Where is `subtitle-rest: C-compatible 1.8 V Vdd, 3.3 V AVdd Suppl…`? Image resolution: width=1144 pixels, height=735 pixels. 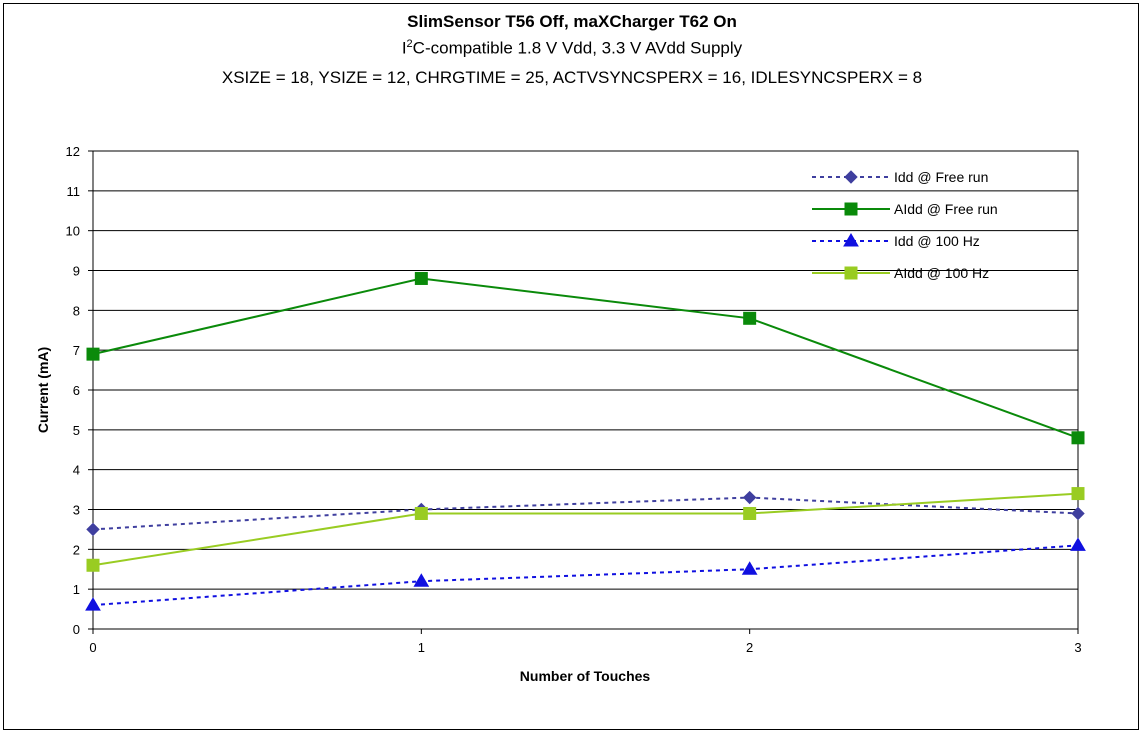 subtitle-rest: C-compatible 1.8 V Vdd, 3.3 V AVdd Suppl… is located at coordinates (577, 48).